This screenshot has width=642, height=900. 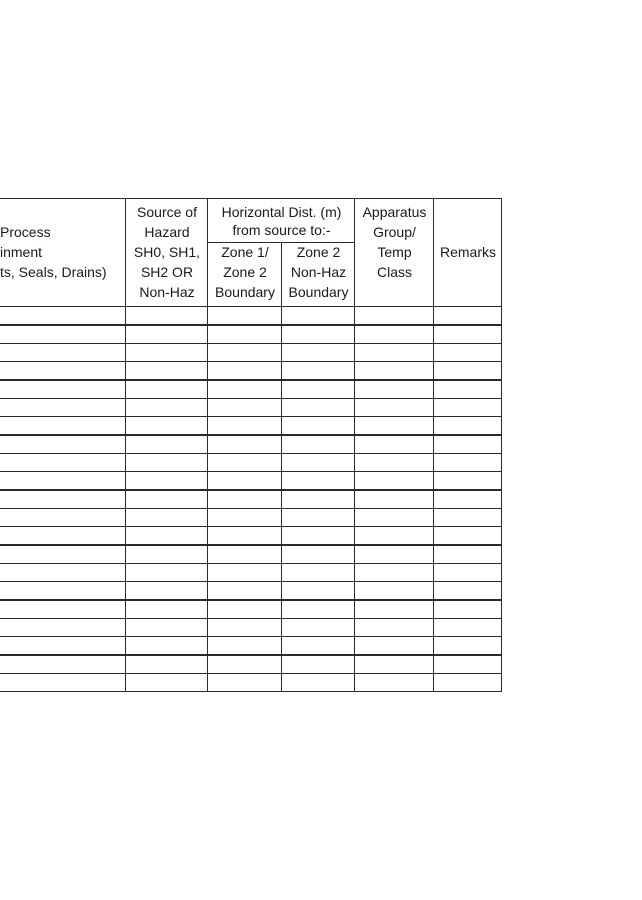 What do you see at coordinates (167, 292) in the screenshot?
I see `header-source-line5: Non-Haz` at bounding box center [167, 292].